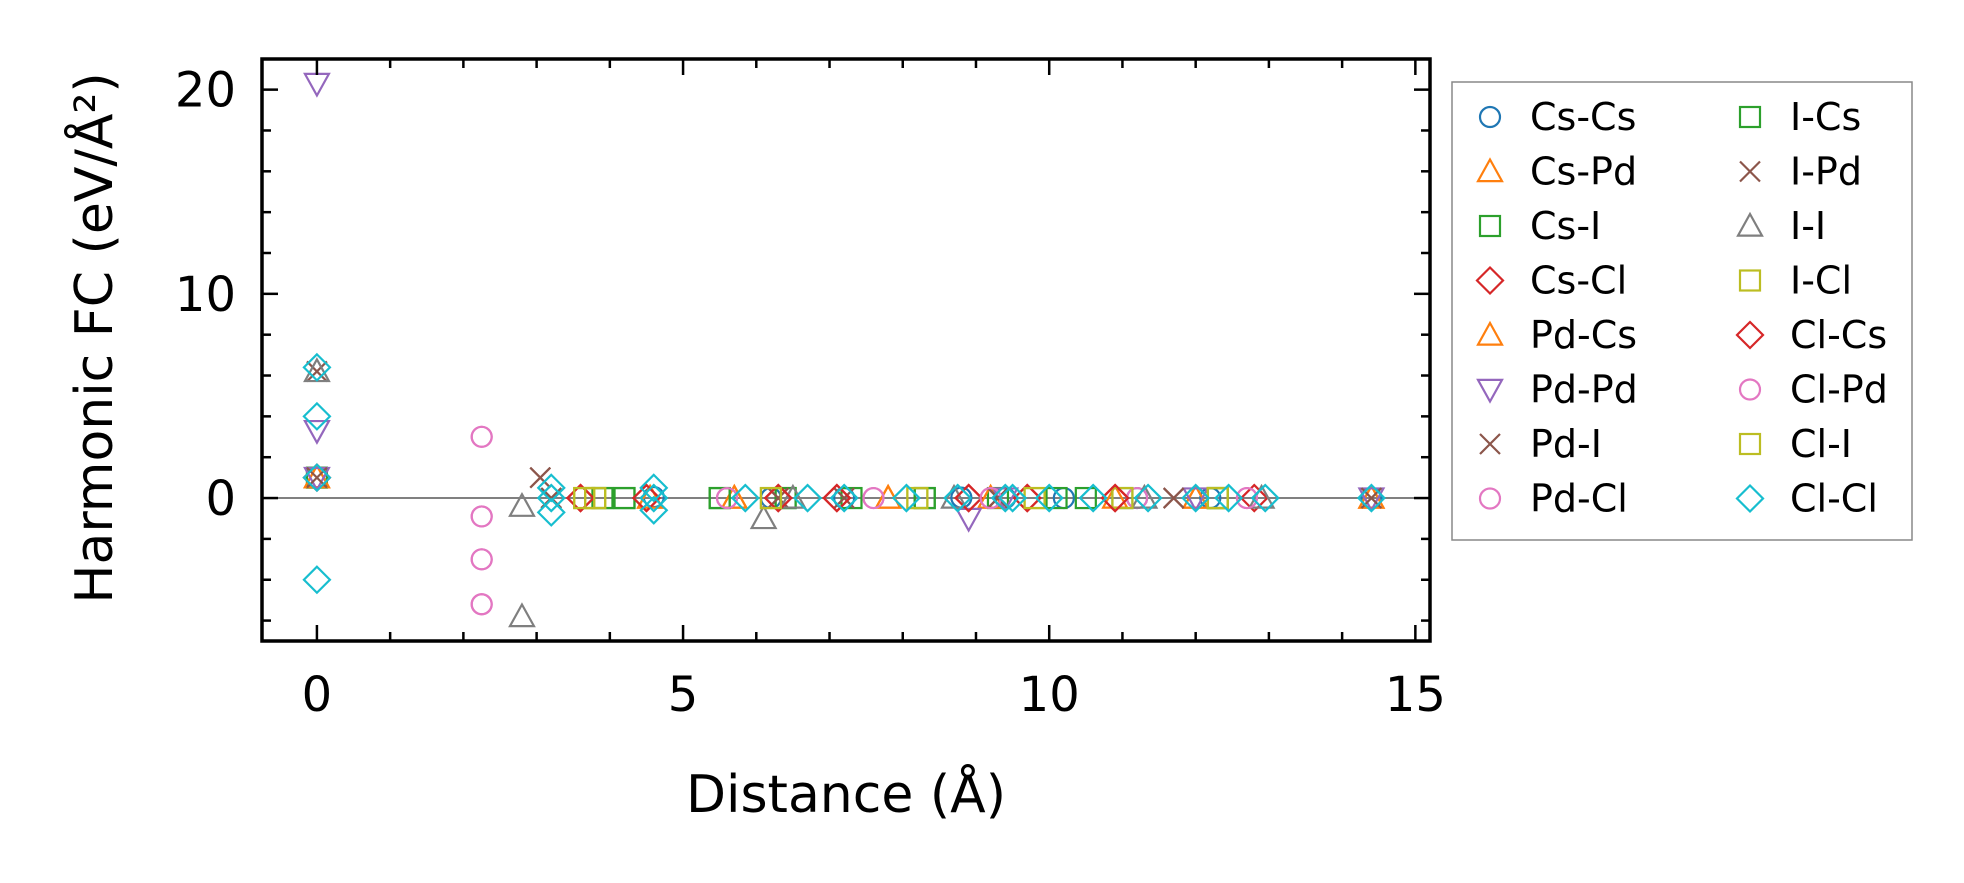 This screenshot has height=883, width=1964. I want to click on legend-label: Cl-Pd, so click(1839, 390).